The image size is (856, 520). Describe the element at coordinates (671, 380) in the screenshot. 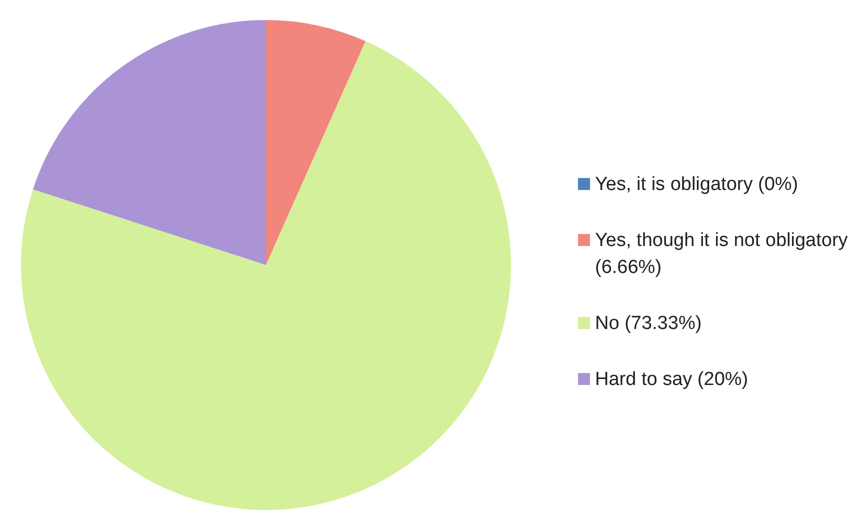

I see `legend-label: Hard to say (20%)` at that location.